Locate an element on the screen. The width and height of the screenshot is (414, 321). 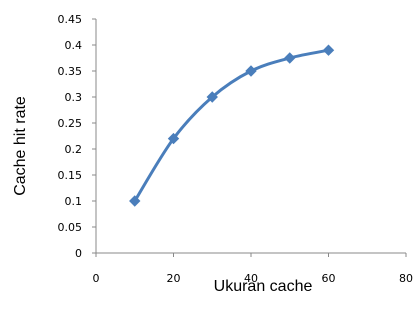
y-tick-label: 0.25 is located at coordinates (70, 123).